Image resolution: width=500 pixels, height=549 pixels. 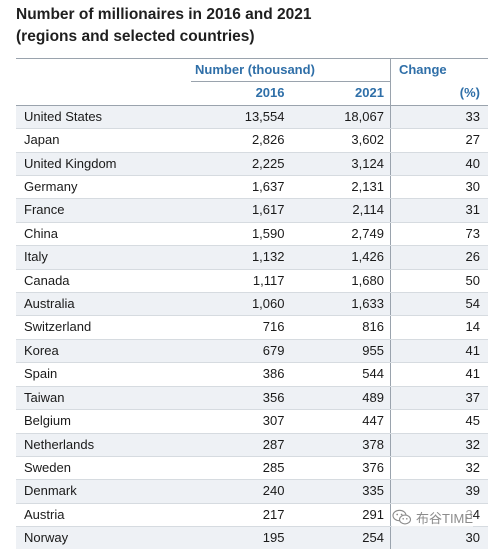 What do you see at coordinates (104, 421) in the screenshot?
I see `row-country: Belgium` at bounding box center [104, 421].